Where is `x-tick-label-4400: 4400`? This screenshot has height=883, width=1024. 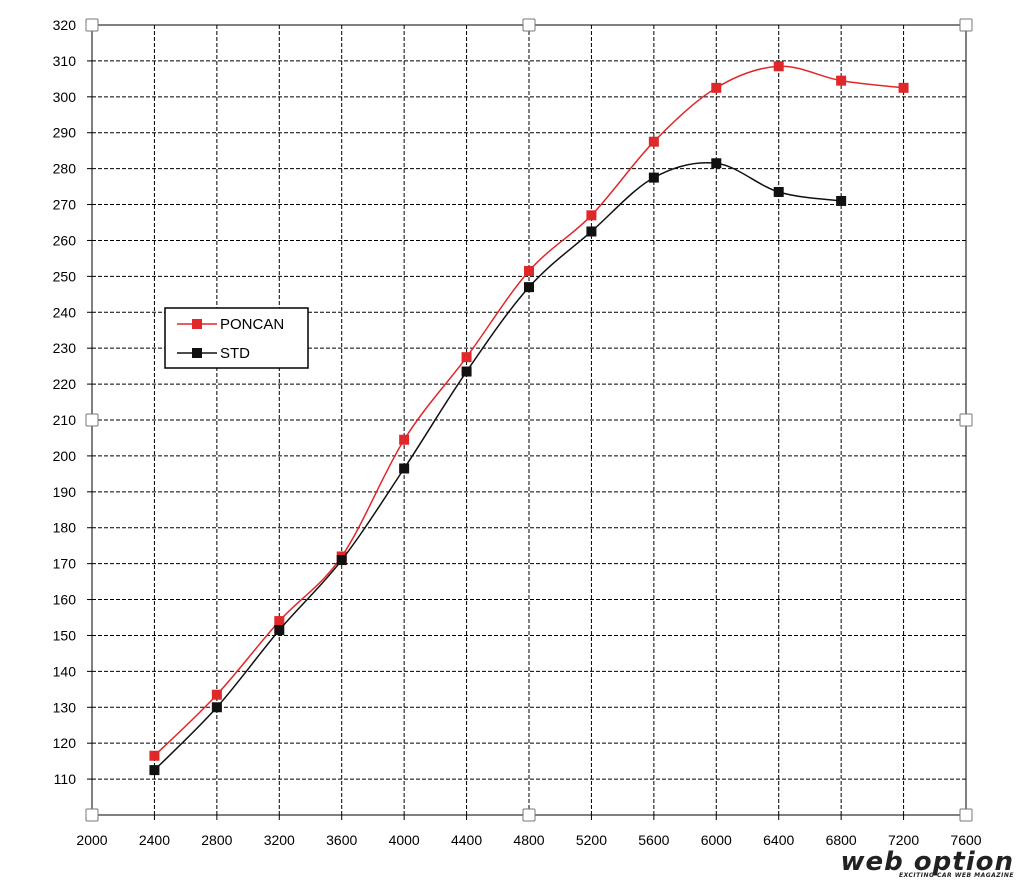 x-tick-label-4400: 4400 is located at coordinates (466, 840).